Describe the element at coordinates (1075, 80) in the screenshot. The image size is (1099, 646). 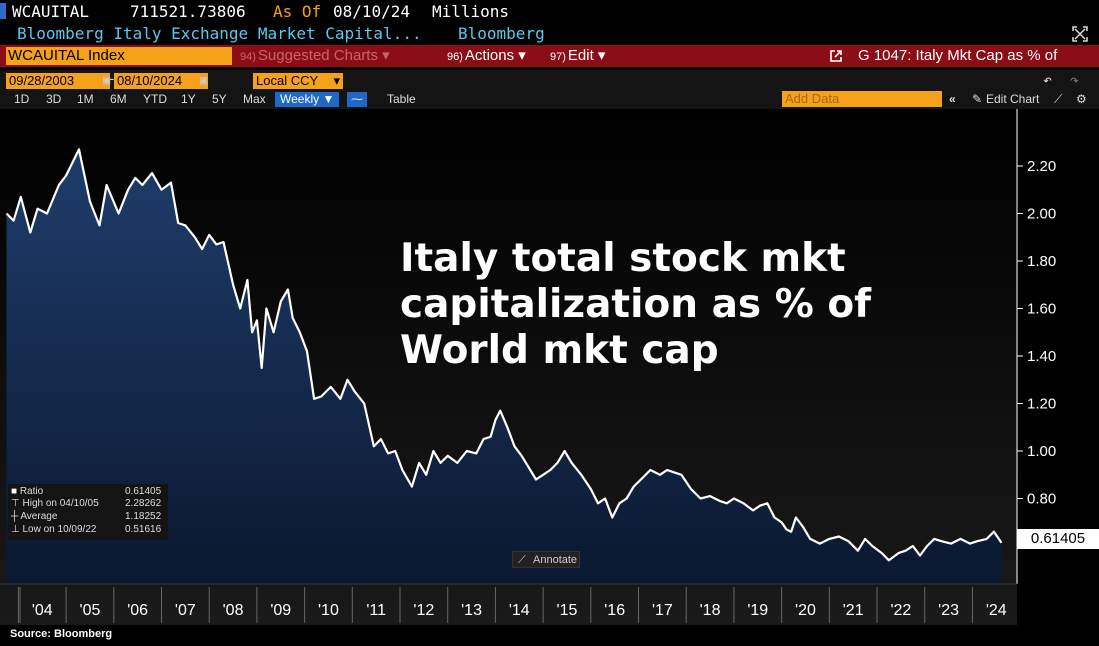
I see `redo-icon: ↷` at that location.